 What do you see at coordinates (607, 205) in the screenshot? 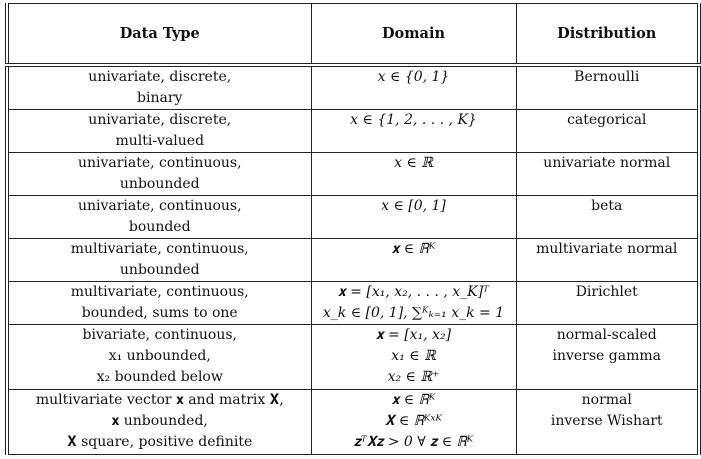
I see `cell-line: beta` at bounding box center [607, 205].